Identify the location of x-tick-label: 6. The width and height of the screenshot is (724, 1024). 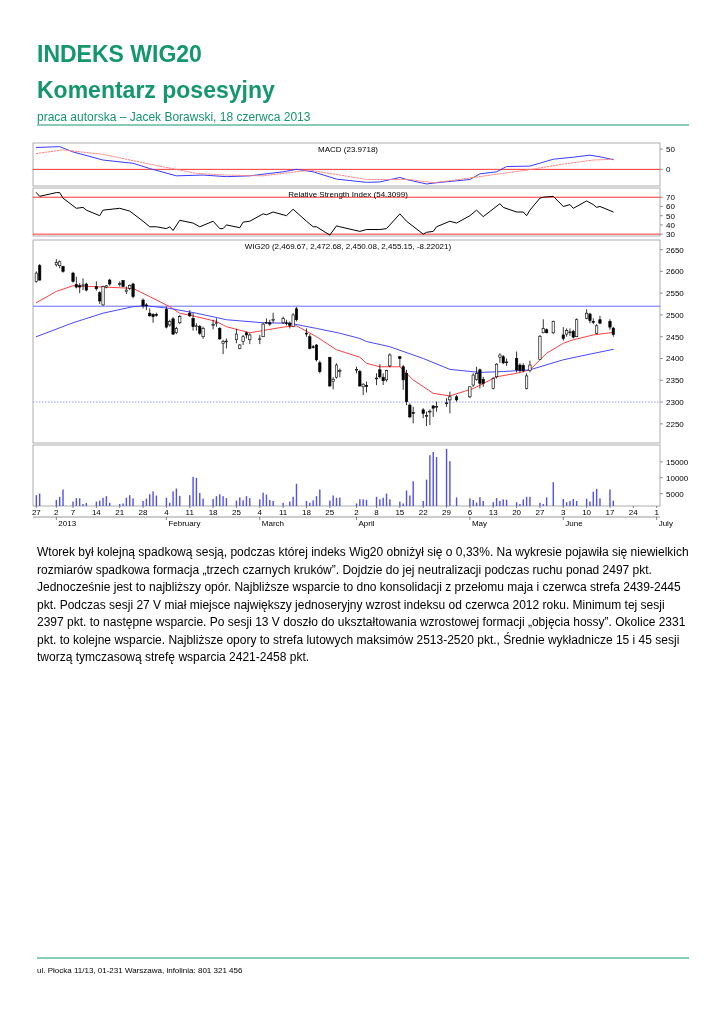
(470, 512).